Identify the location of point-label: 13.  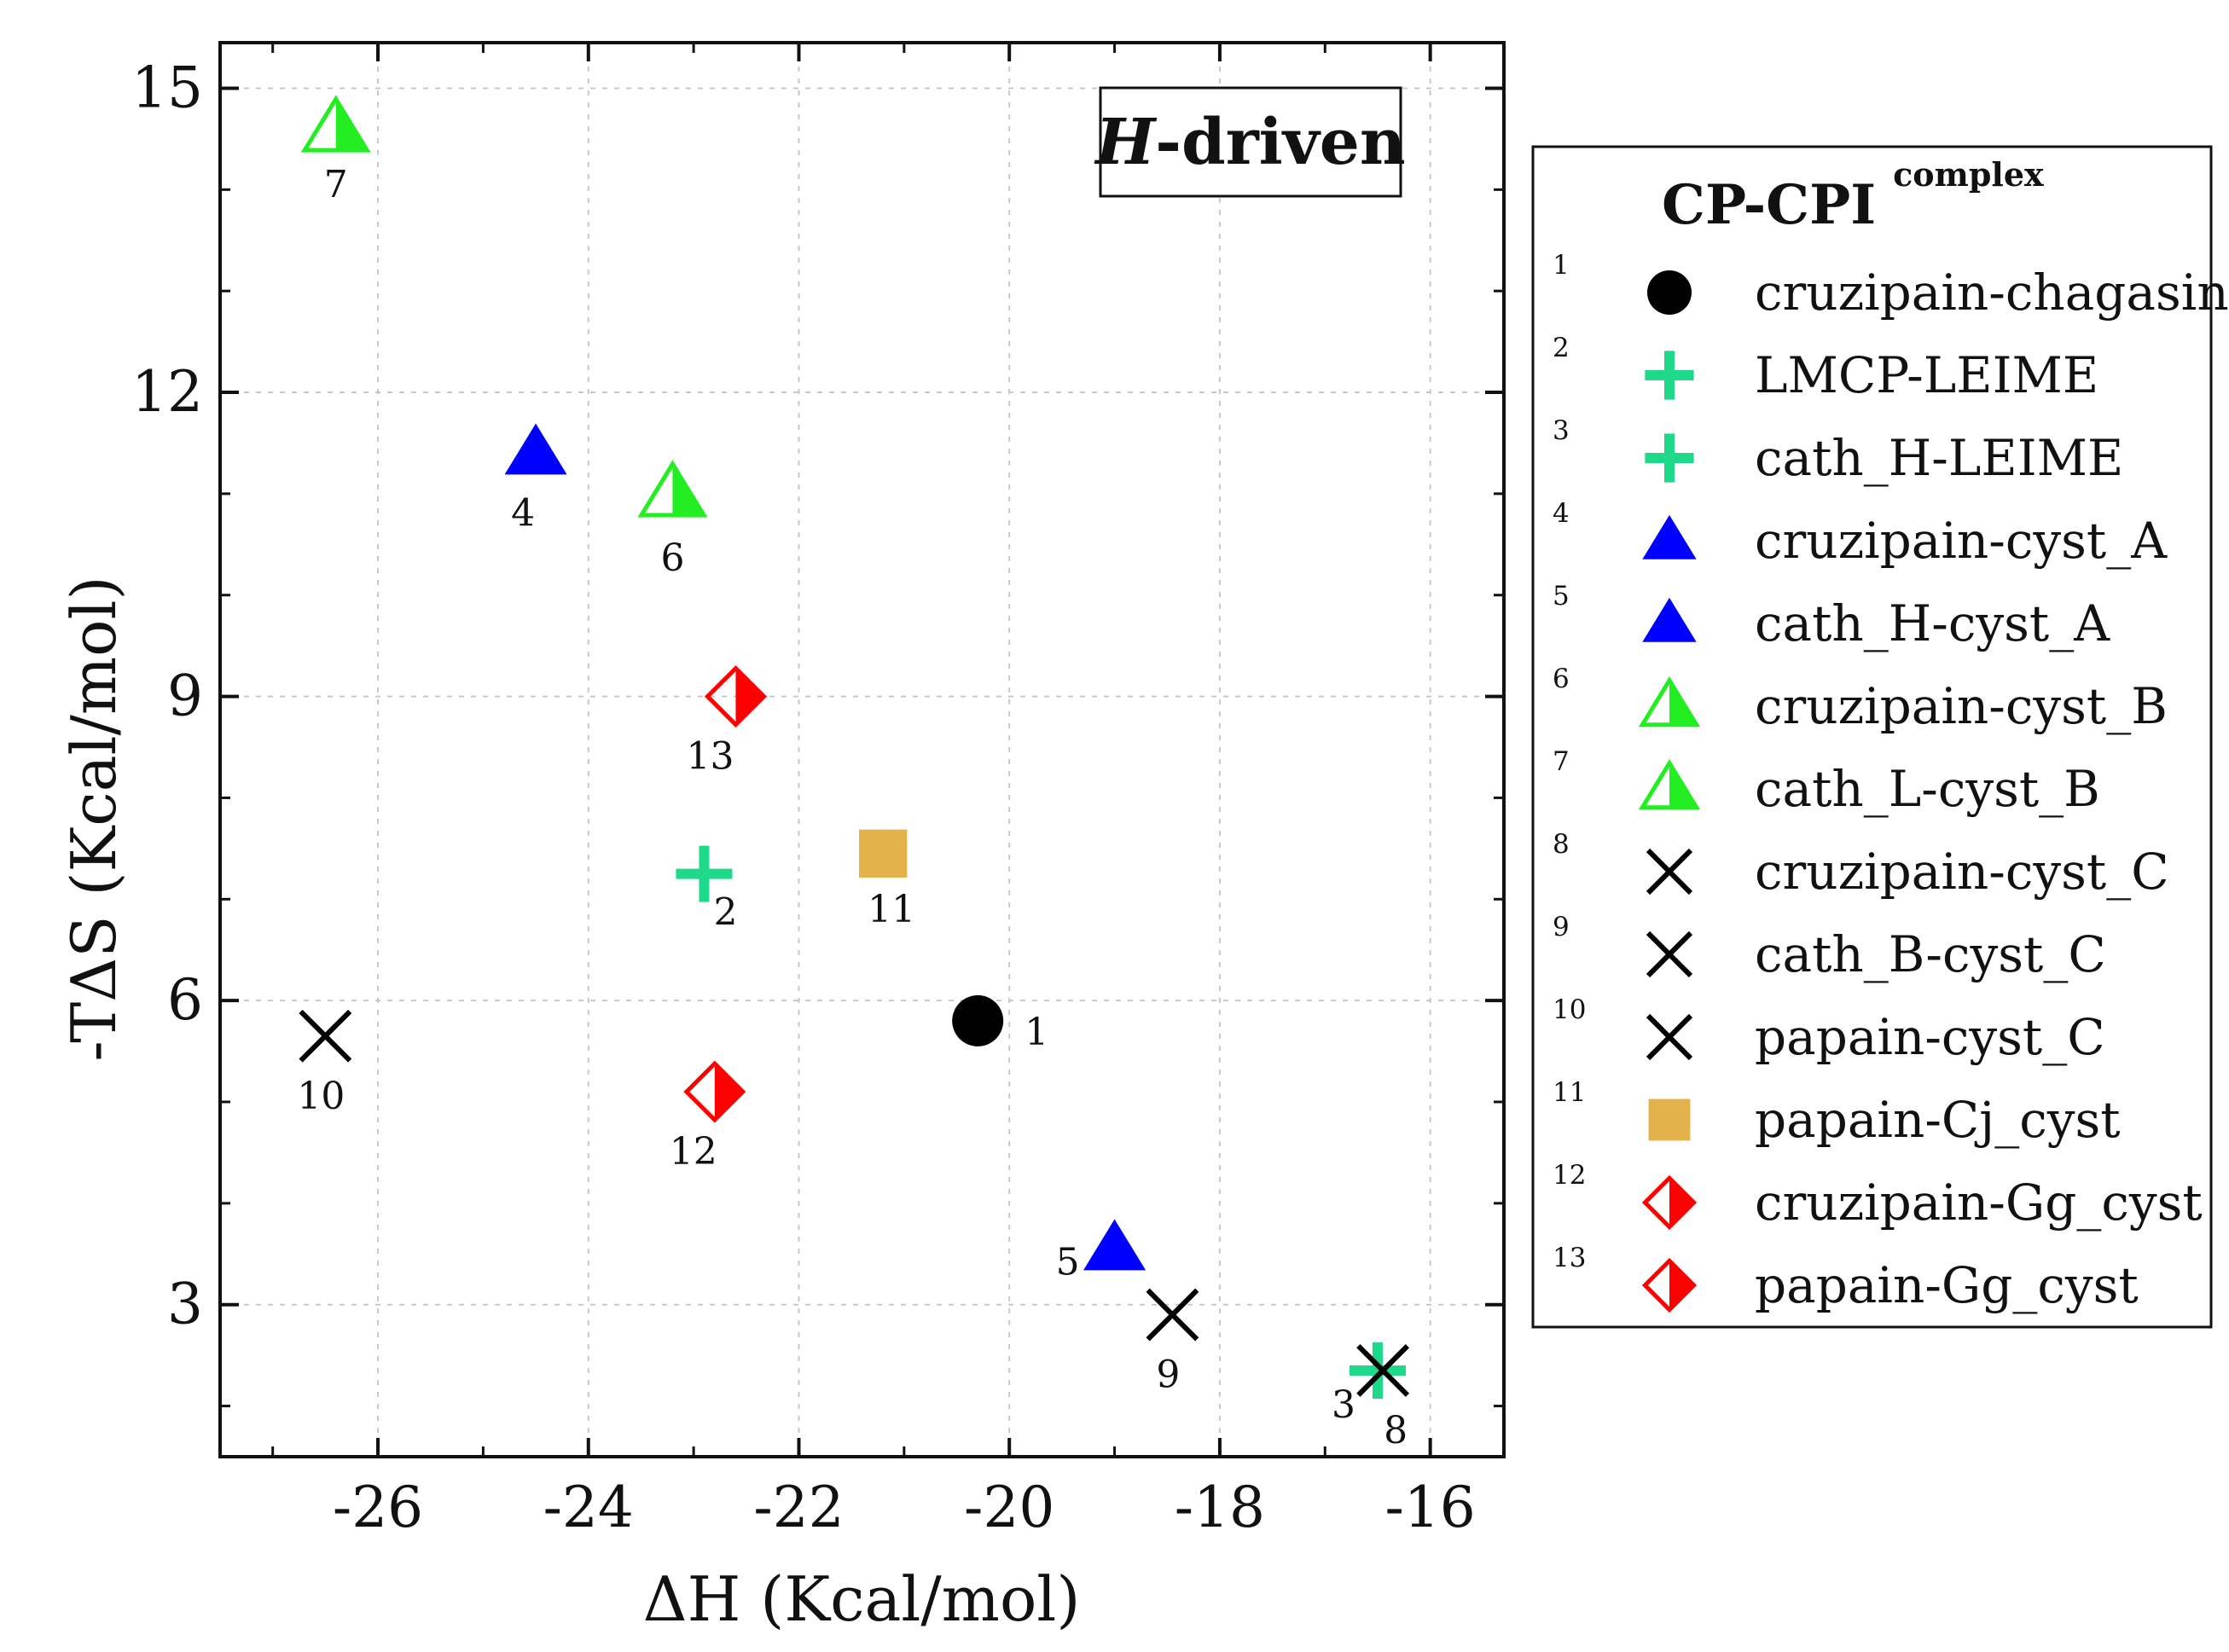
(710, 757).